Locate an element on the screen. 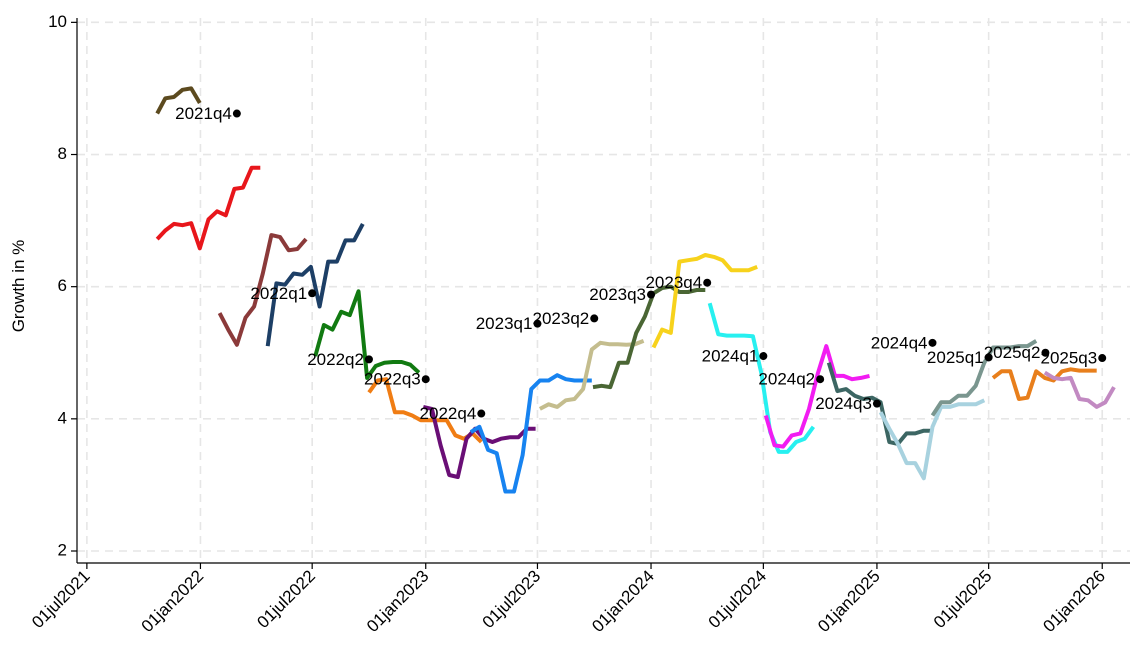 Image resolution: width=1141 pixels, height=649 pixels. y-axis-ticks: 2 4 6 8 10 is located at coordinates (62, 285).